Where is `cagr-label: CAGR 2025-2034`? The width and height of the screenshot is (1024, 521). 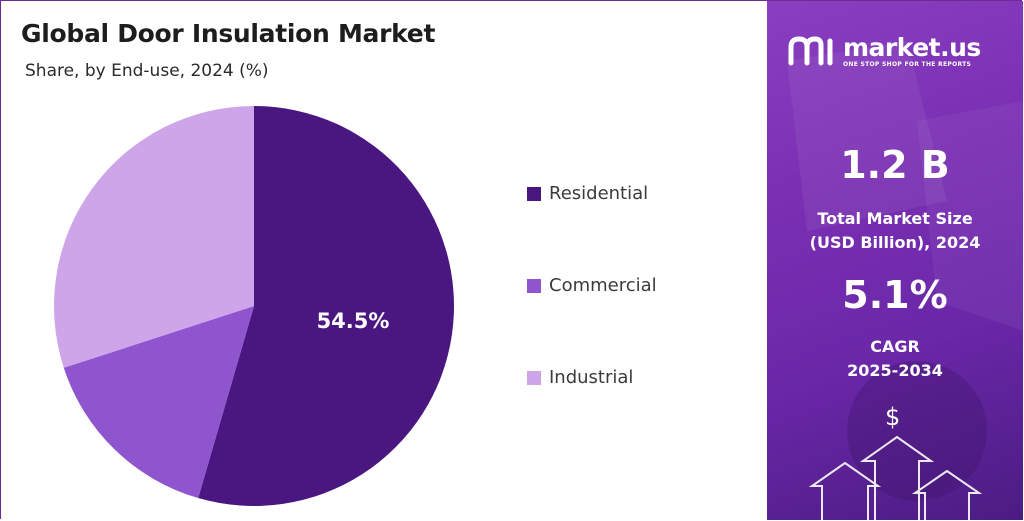
cagr-label: CAGR 2025-2034 is located at coordinates (895, 359).